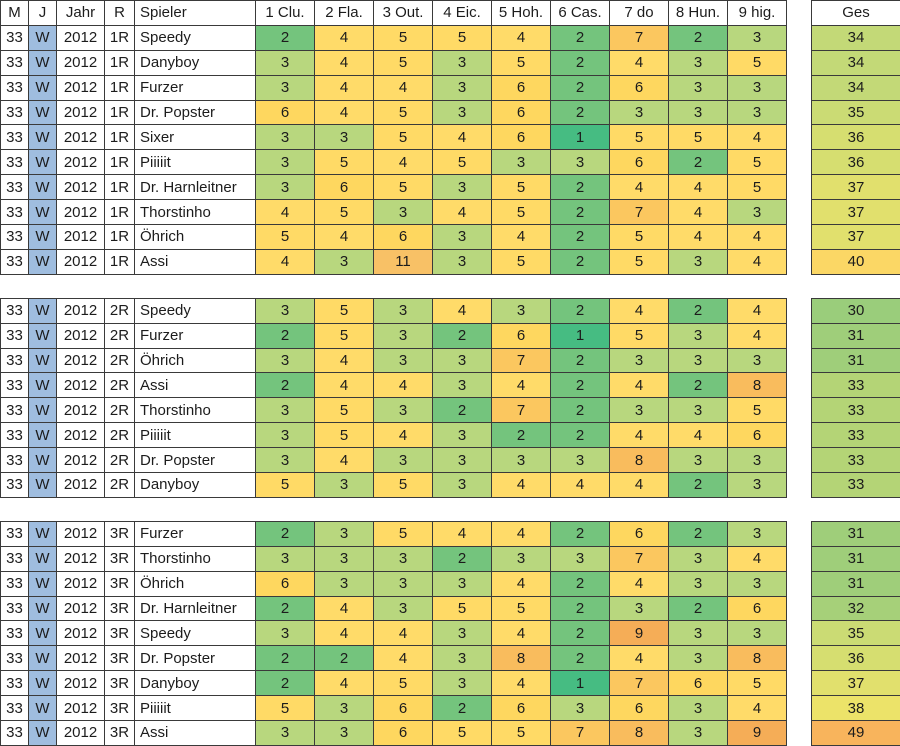 The width and height of the screenshot is (900, 746). Describe the element at coordinates (521, 112) in the screenshot. I see `cell-hole-score-5: 6` at that location.